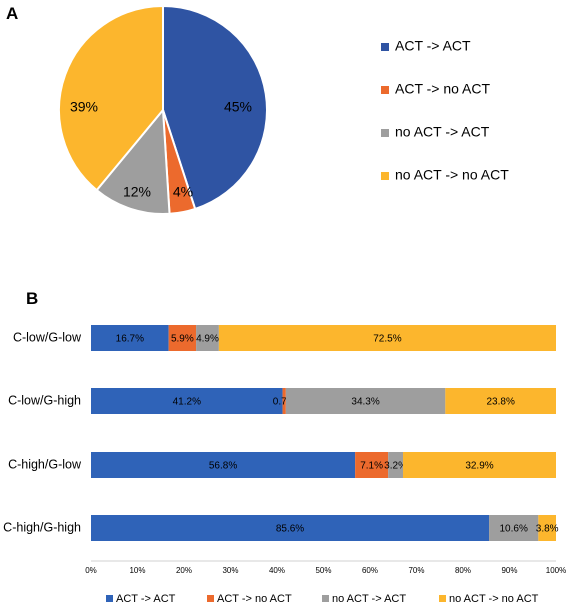  I want to click on pie-label-no-act-no-act: 39%, so click(84, 107).